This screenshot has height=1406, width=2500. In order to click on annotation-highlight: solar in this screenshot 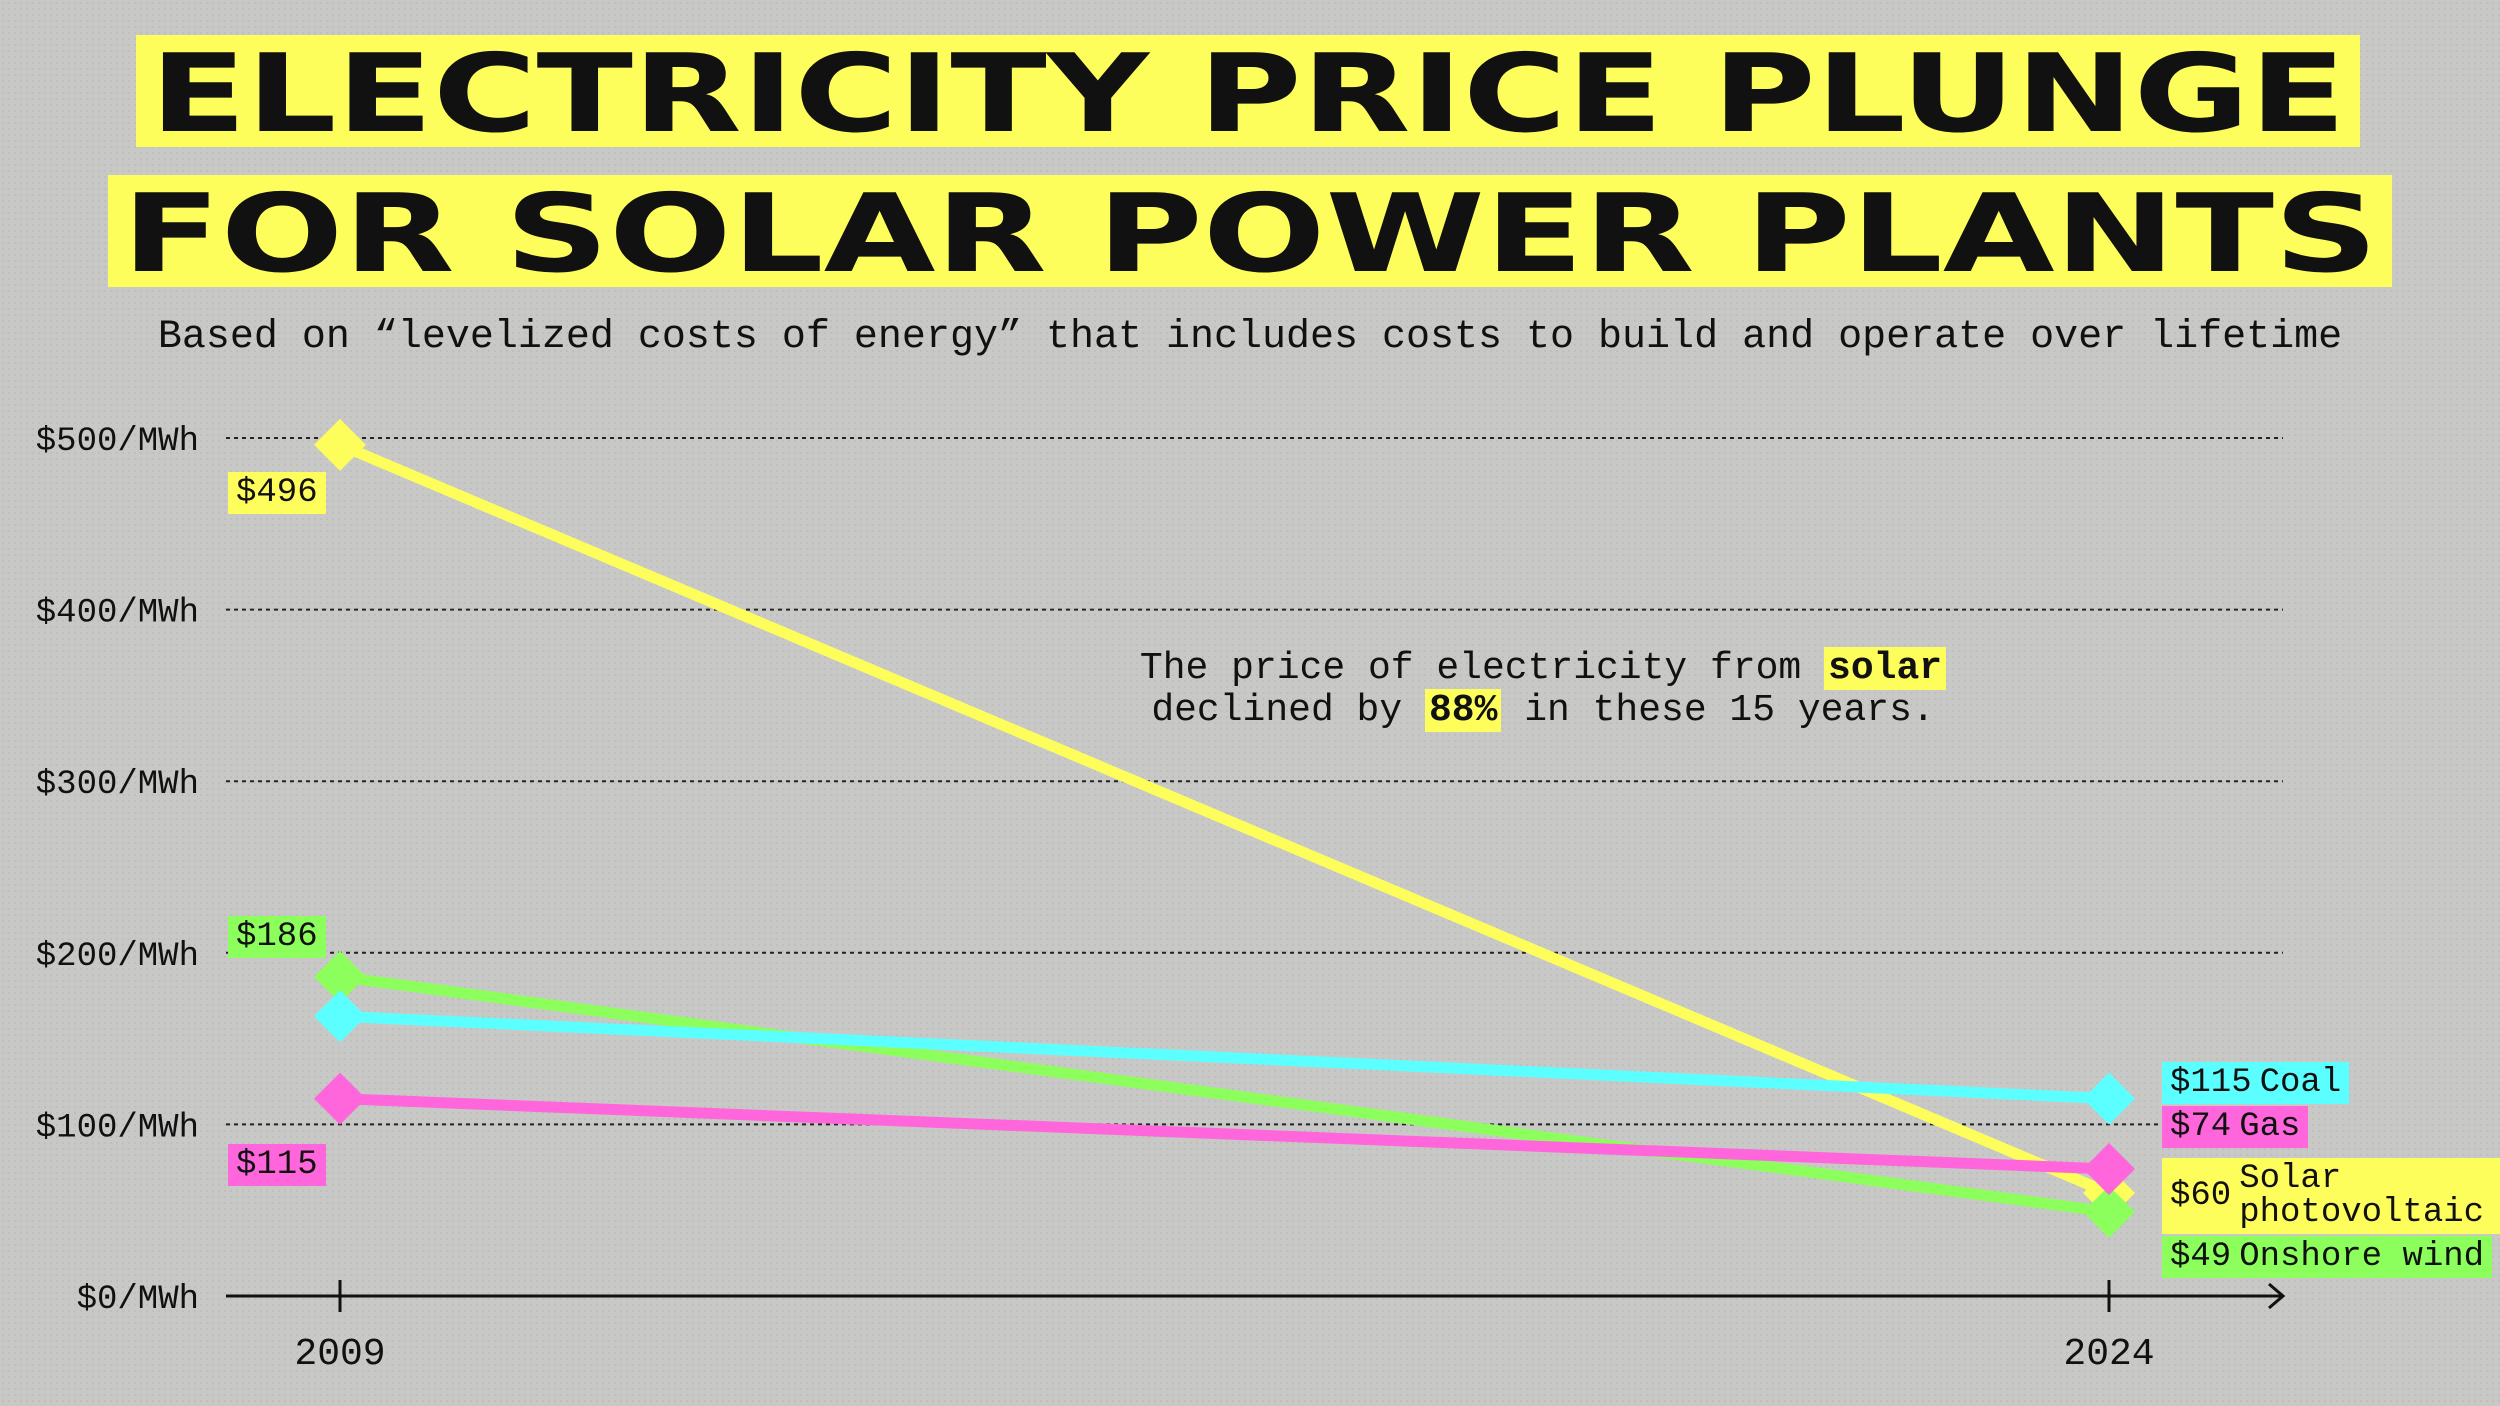, I will do `click(1885, 668)`.